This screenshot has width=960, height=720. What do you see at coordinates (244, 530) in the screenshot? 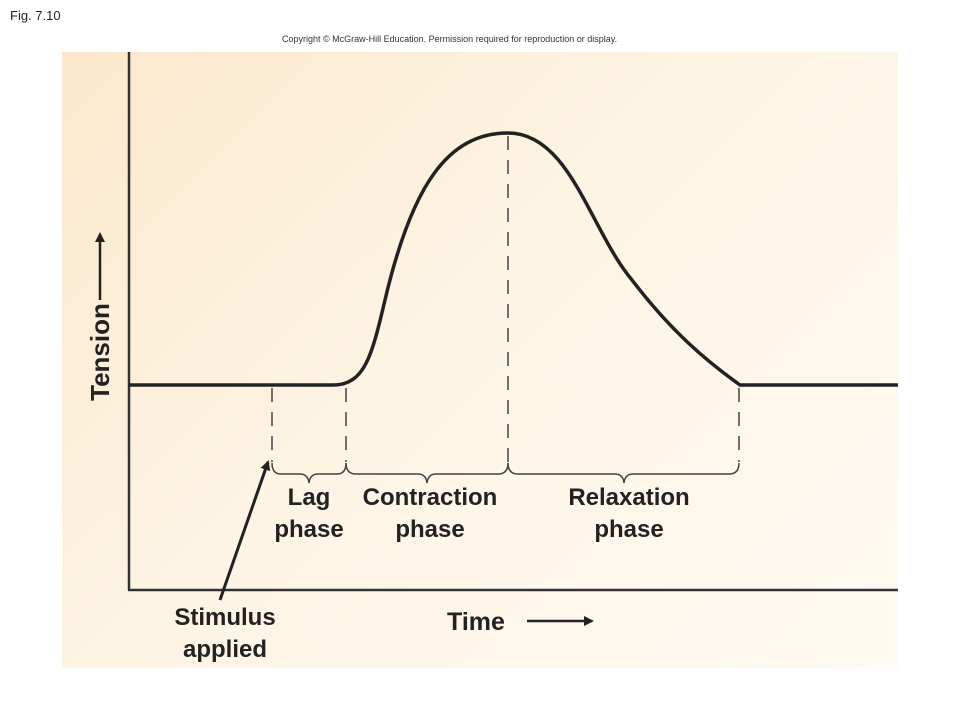
I see `stimulus-arrow` at bounding box center [244, 530].